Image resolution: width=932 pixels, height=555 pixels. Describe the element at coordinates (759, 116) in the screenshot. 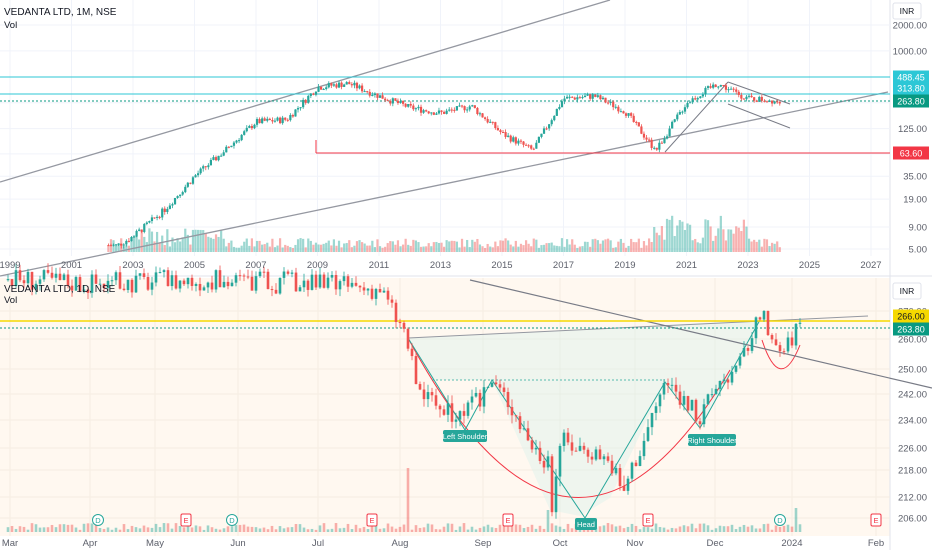

I see `wedge-lower-line` at that location.